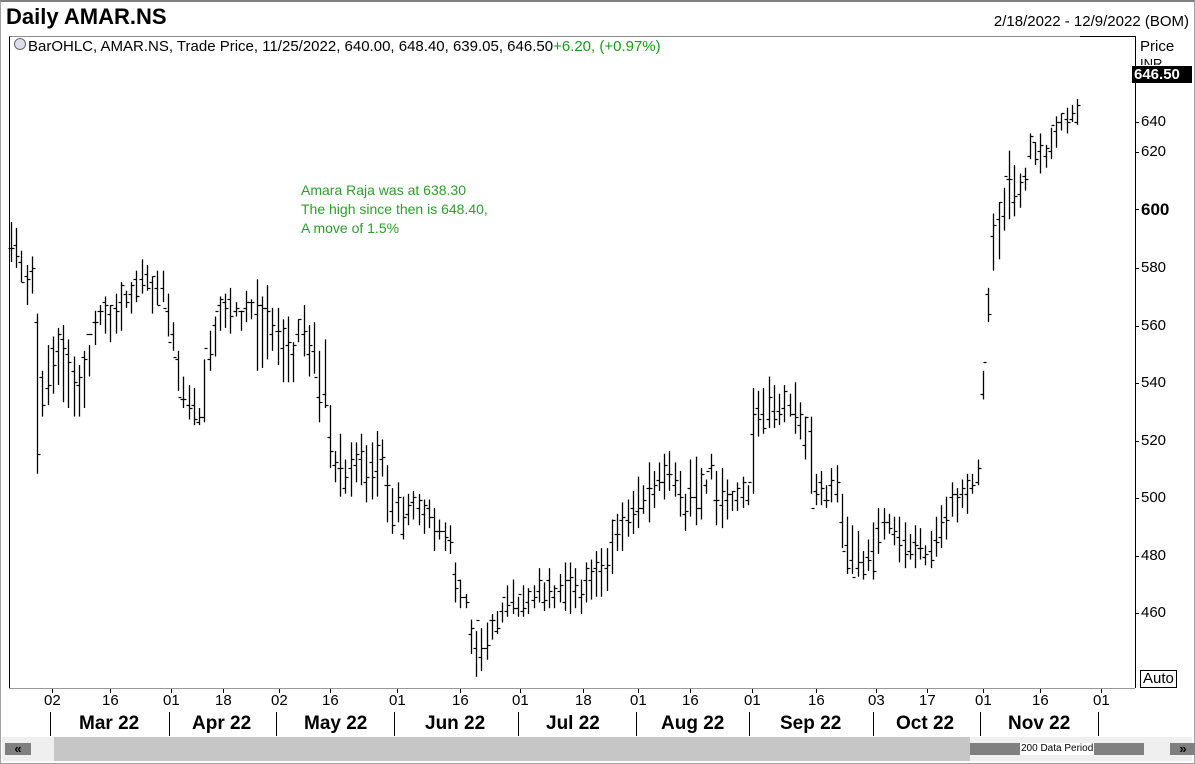  I want to click on y-tick-label: 520, so click(1154, 440).